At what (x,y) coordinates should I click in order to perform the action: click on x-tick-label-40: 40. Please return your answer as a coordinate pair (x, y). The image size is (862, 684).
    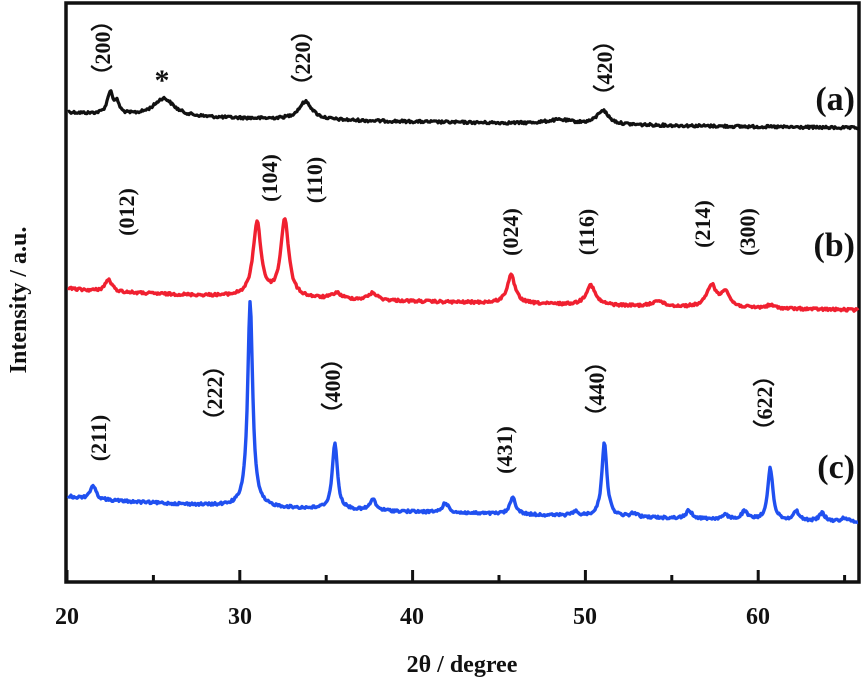
    Looking at the image, I should click on (412, 617).